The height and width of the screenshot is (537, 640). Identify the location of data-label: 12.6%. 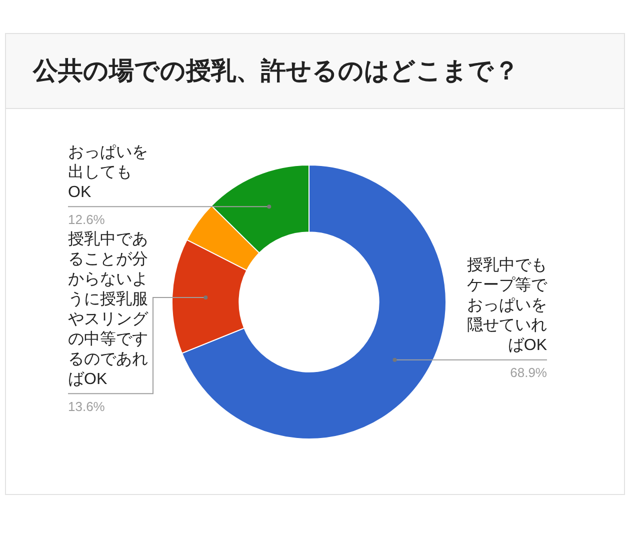
(86, 220).